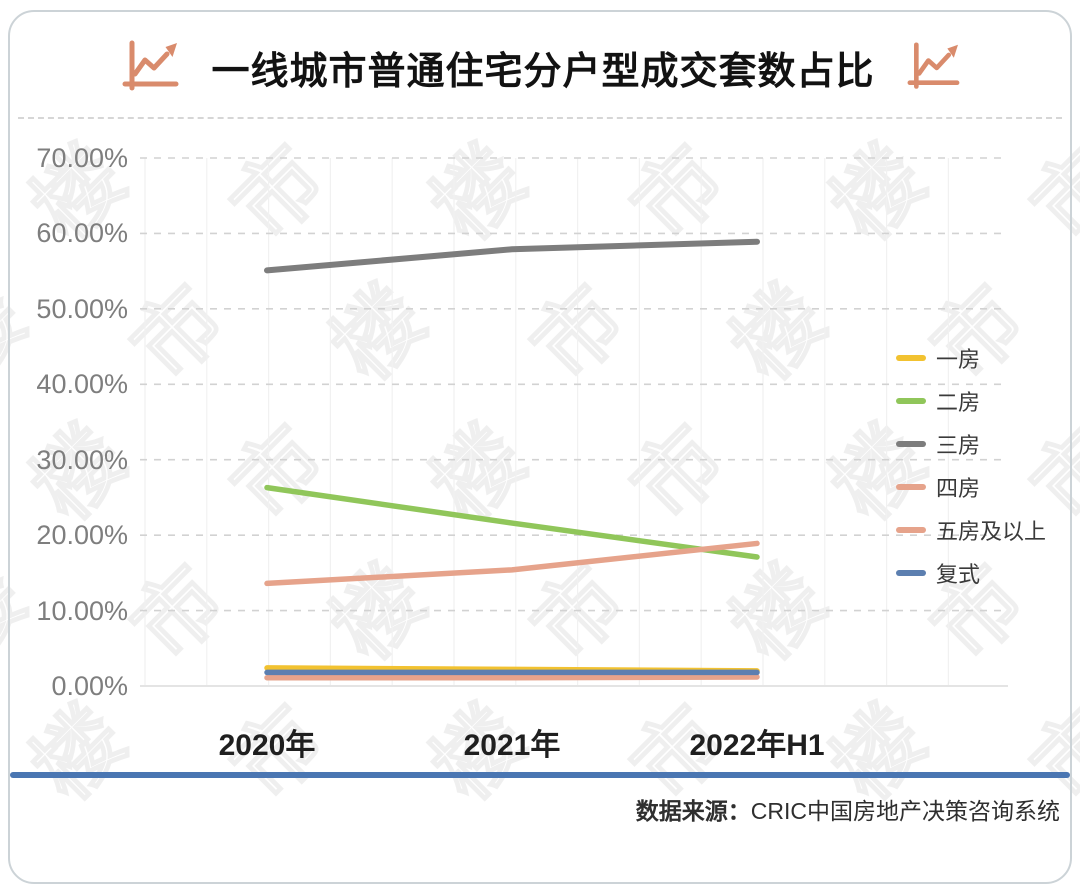 The width and height of the screenshot is (1080, 884). What do you see at coordinates (540, 118) in the screenshot?
I see `title-separator` at bounding box center [540, 118].